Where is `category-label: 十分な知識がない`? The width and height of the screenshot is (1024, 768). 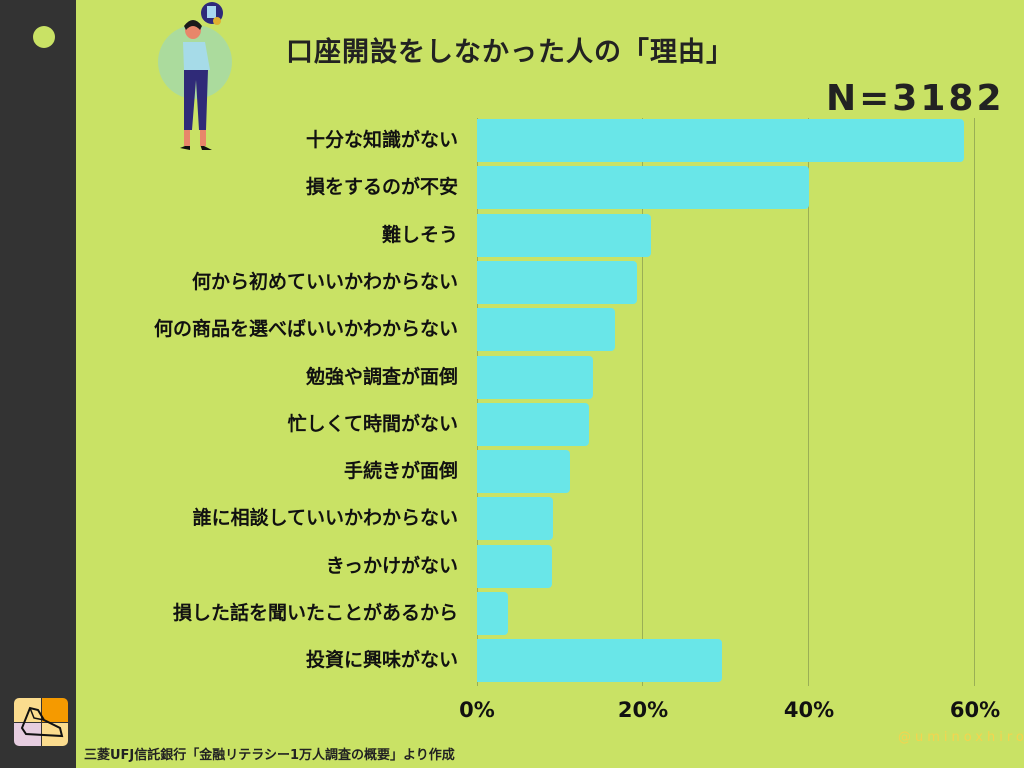
category-label: 十分な知識がない is located at coordinates (381, 140).